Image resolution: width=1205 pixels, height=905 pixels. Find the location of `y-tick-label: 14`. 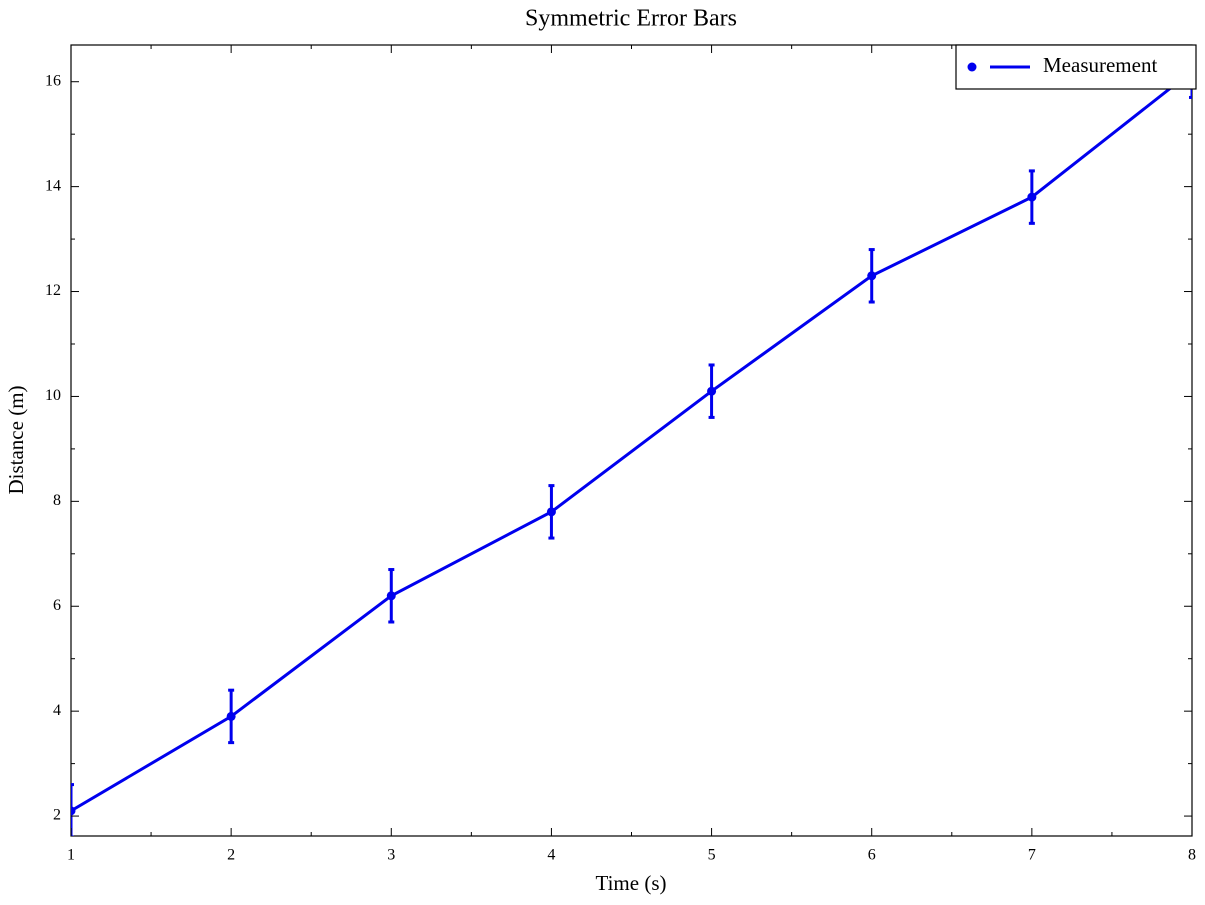

y-tick-label: 14 is located at coordinates (53, 185).